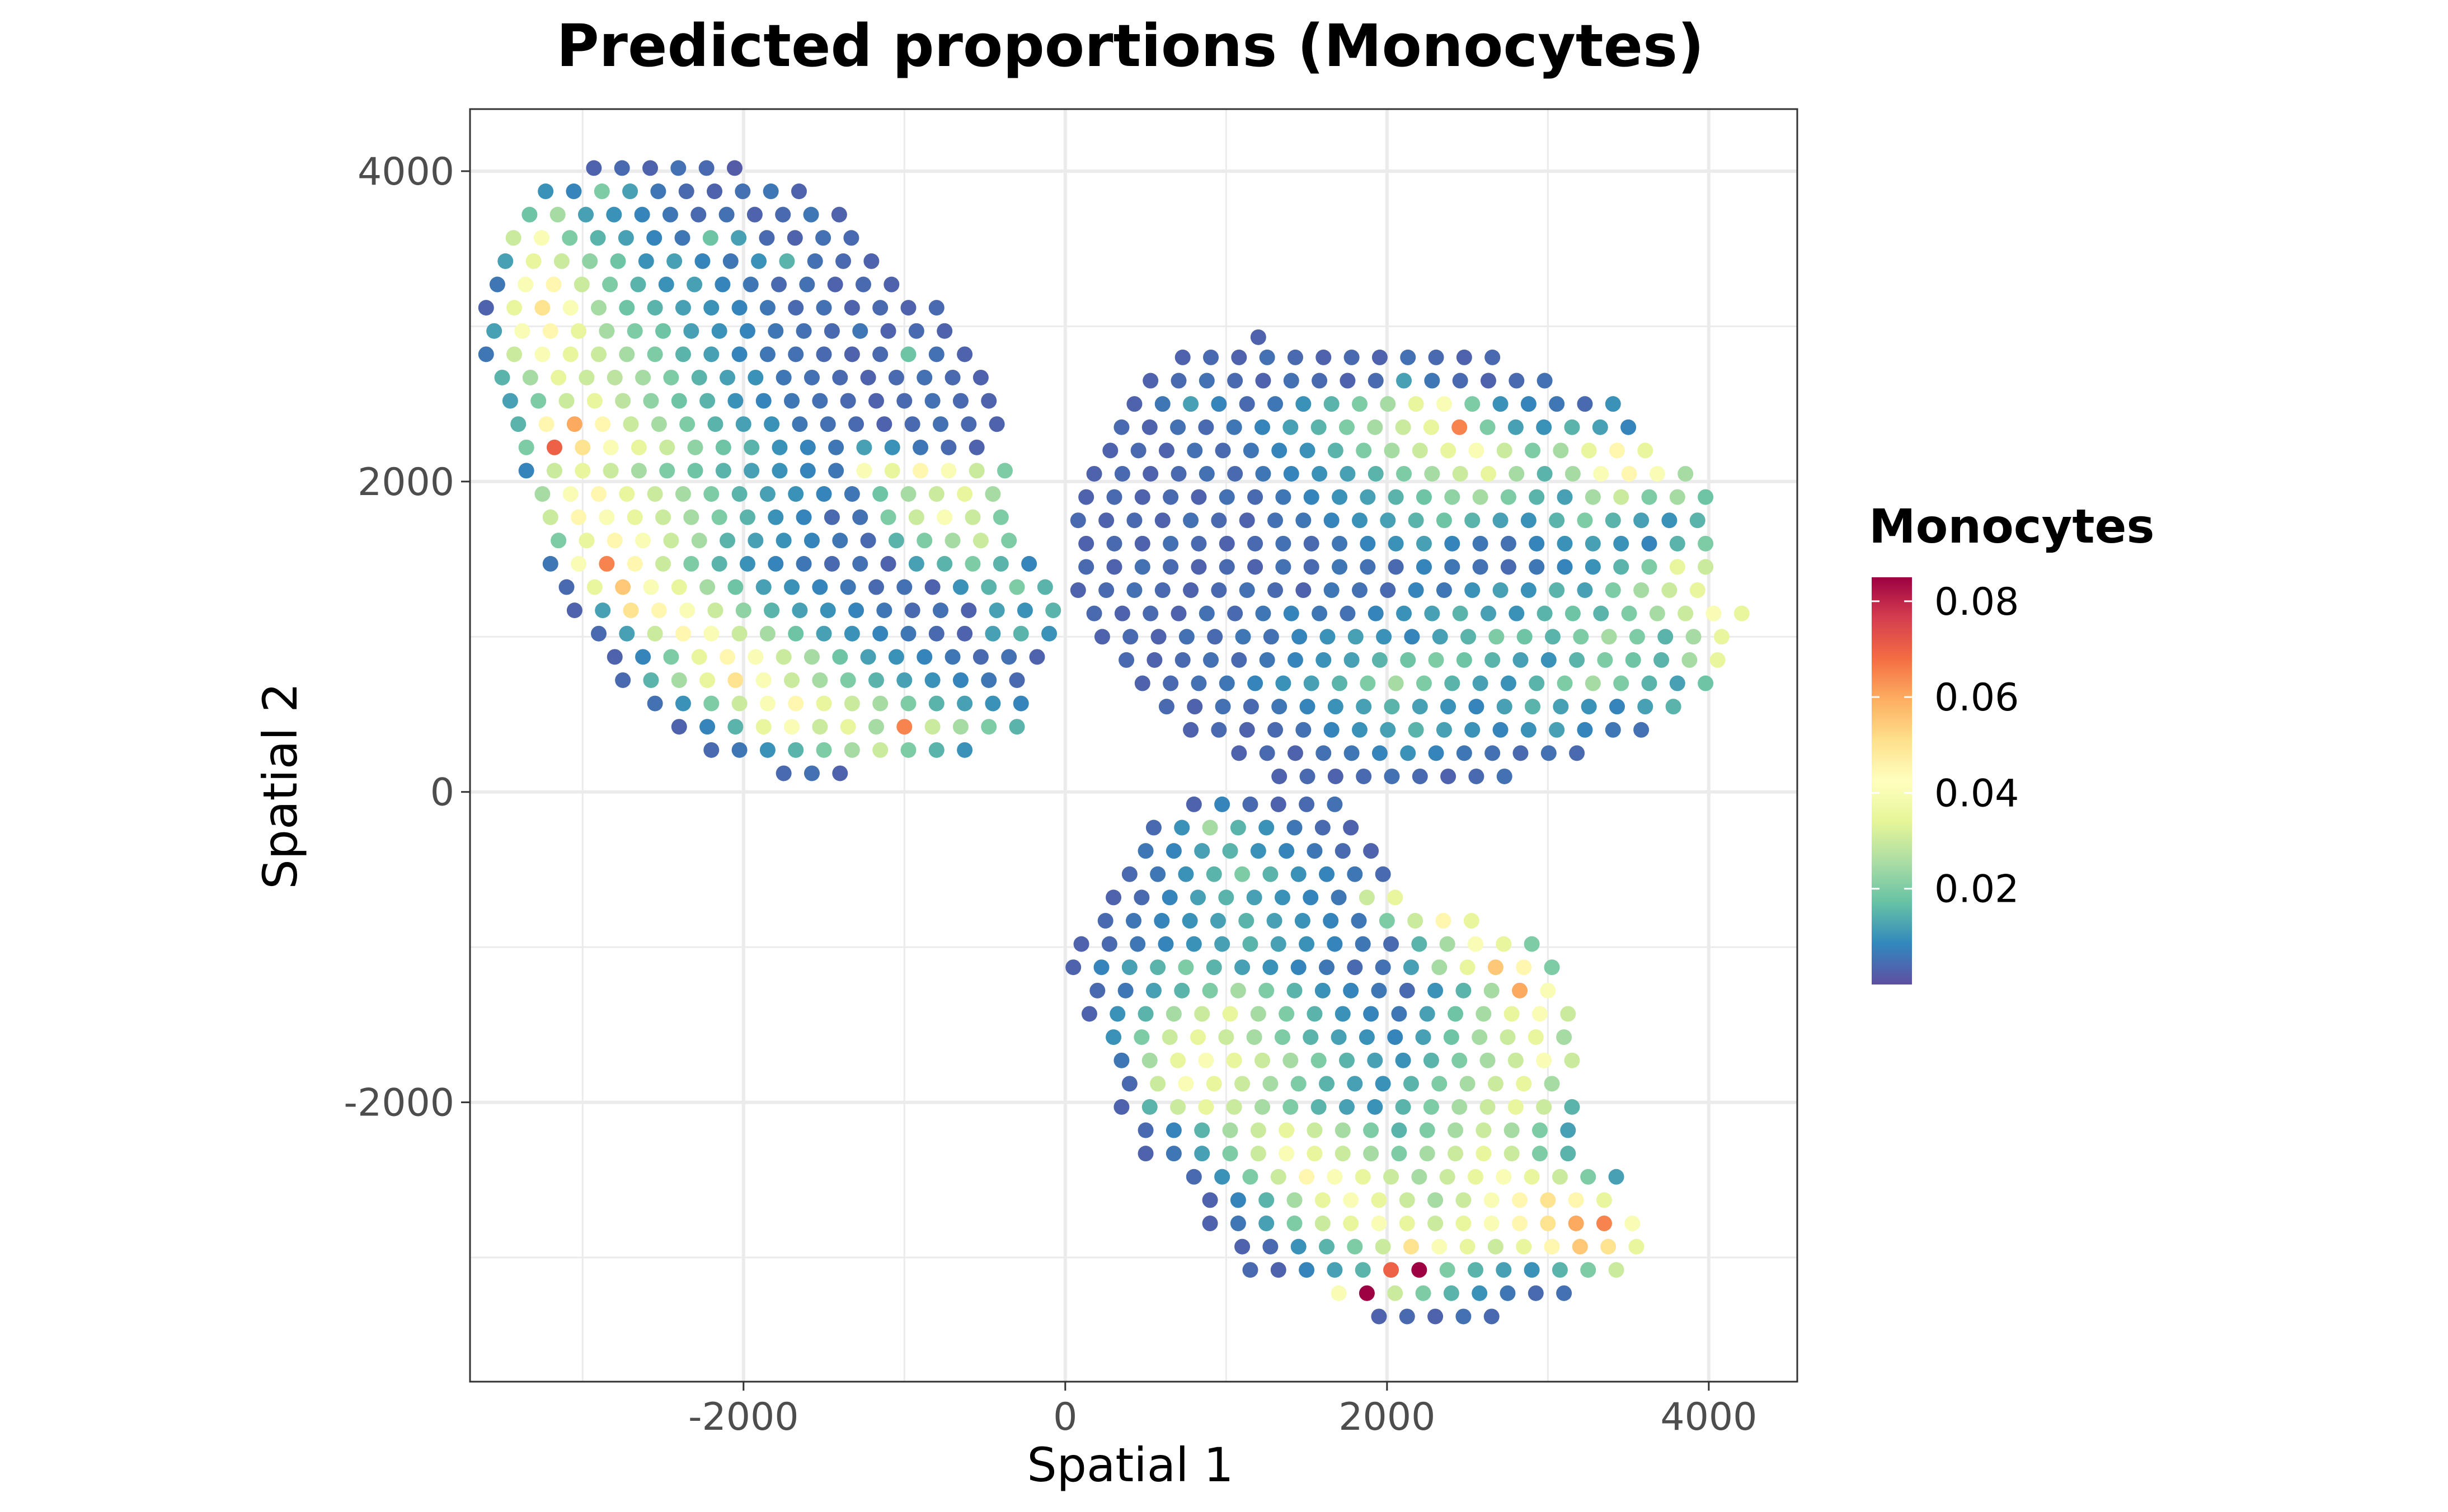 Image resolution: width=2448 pixels, height=1512 pixels. What do you see at coordinates (407, 637) in the screenshot?
I see `y-axis: -2000 0 2000 4000` at bounding box center [407, 637].